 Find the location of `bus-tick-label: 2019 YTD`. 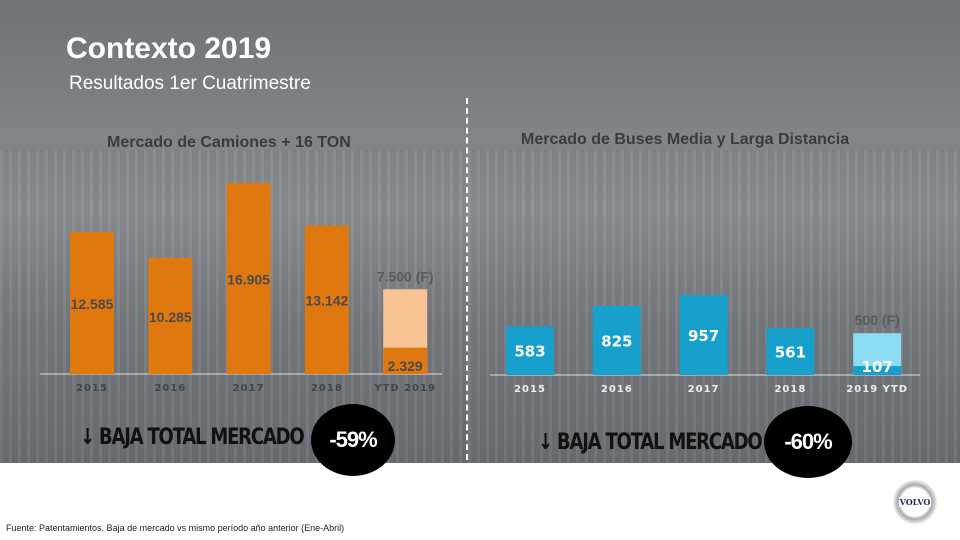

bus-tick-label: 2019 YTD is located at coordinates (877, 389).